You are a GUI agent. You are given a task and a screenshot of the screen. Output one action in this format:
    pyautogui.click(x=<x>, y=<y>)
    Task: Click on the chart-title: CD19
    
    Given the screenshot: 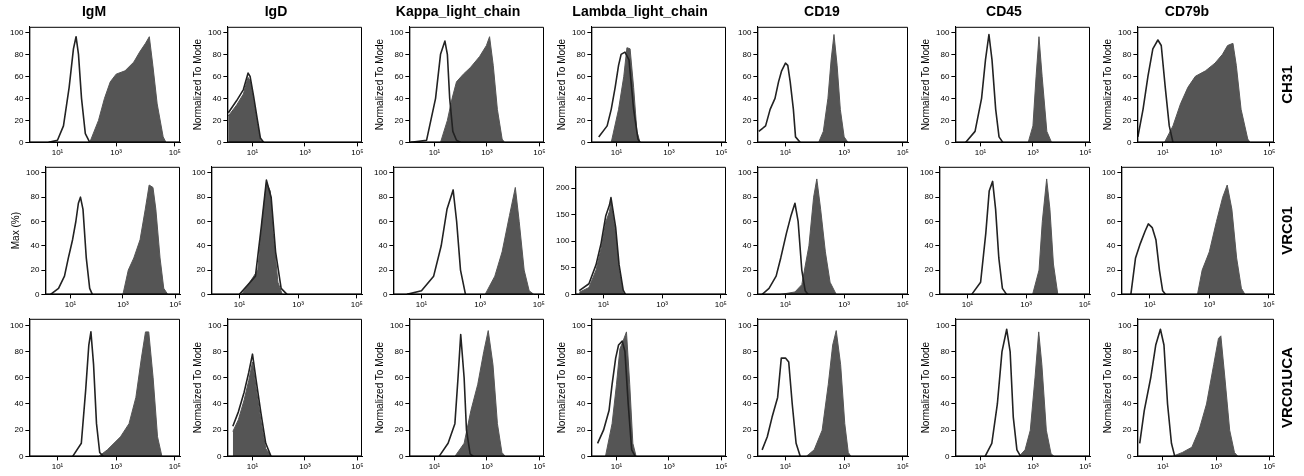 What is the action you would take?
    pyautogui.click(x=822, y=11)
    